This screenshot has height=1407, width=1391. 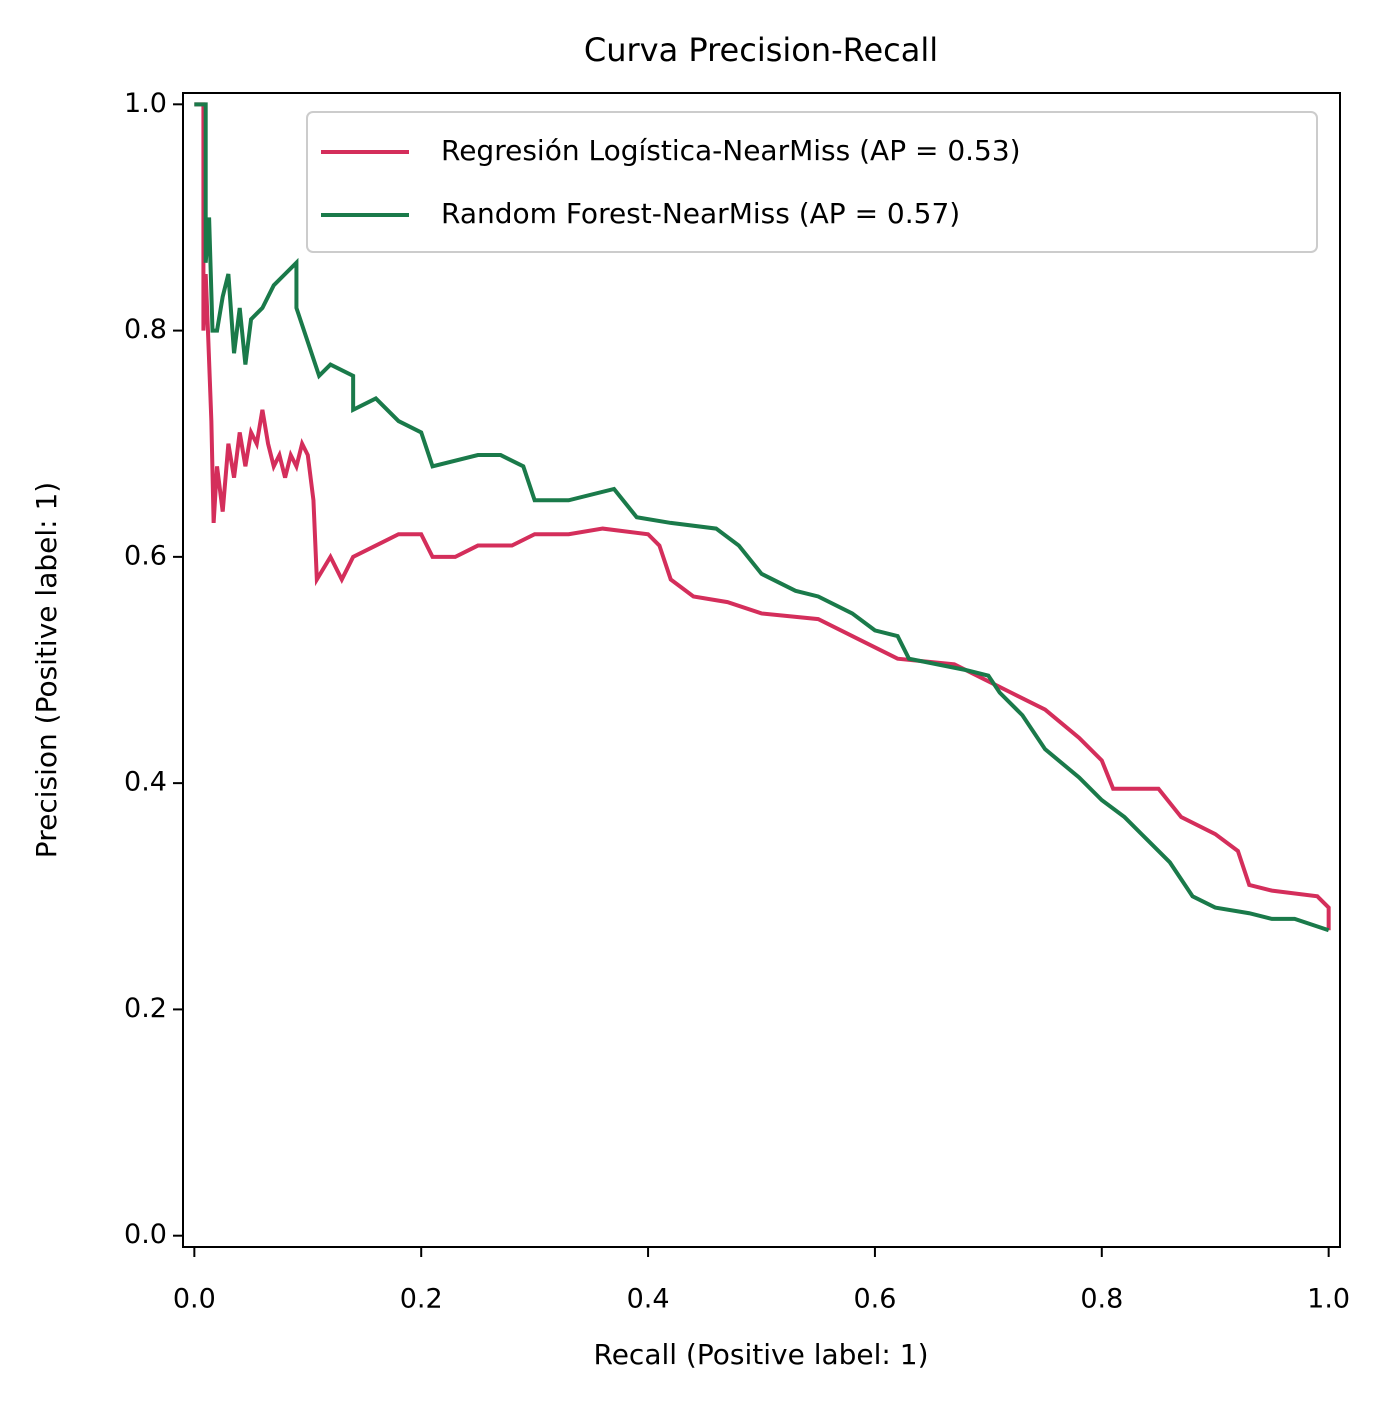 I want to click on y-tick-label: 0.4, so click(x=145, y=782).